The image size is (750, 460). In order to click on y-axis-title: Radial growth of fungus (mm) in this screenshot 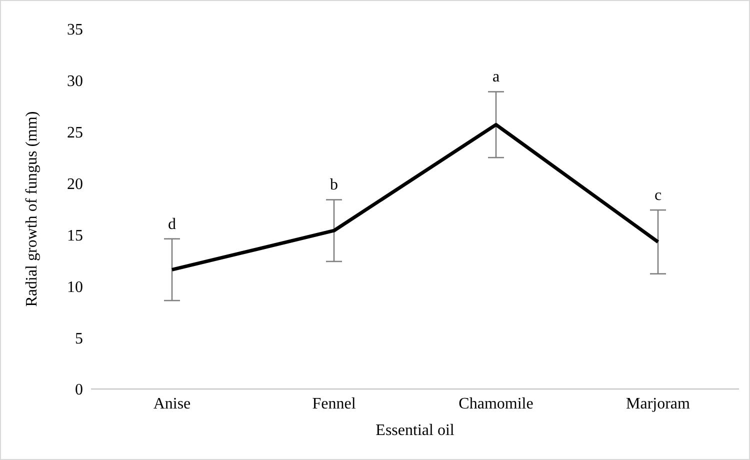, I will do `click(32, 209)`.